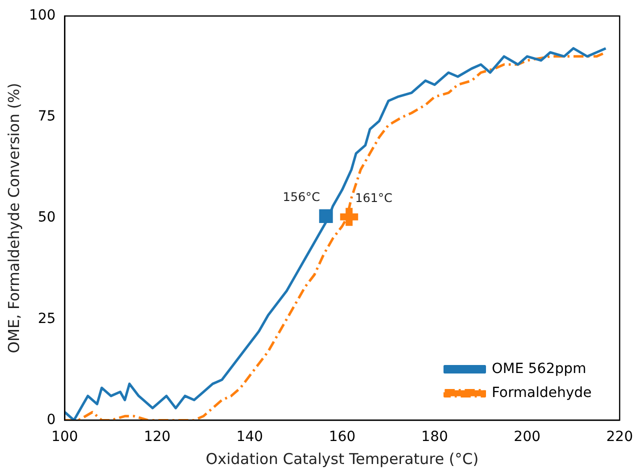 The image size is (636, 471). Describe the element at coordinates (301, 197) in the screenshot. I see `annotation: 156°C` at that location.